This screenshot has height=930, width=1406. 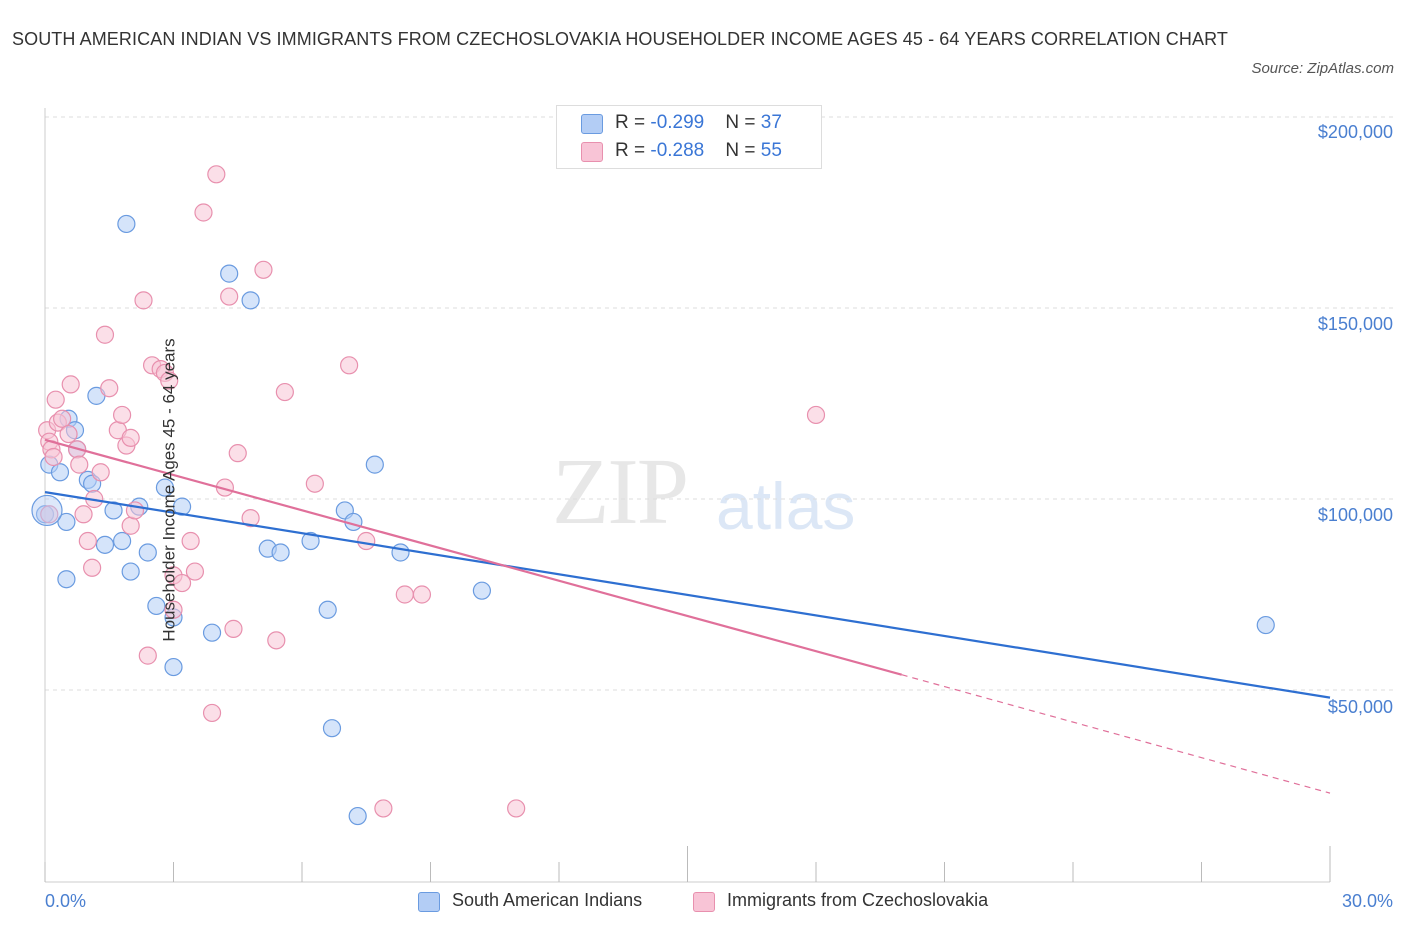 I want to click on y-tick-label-200000: $200,000, so click(x=1355, y=132).